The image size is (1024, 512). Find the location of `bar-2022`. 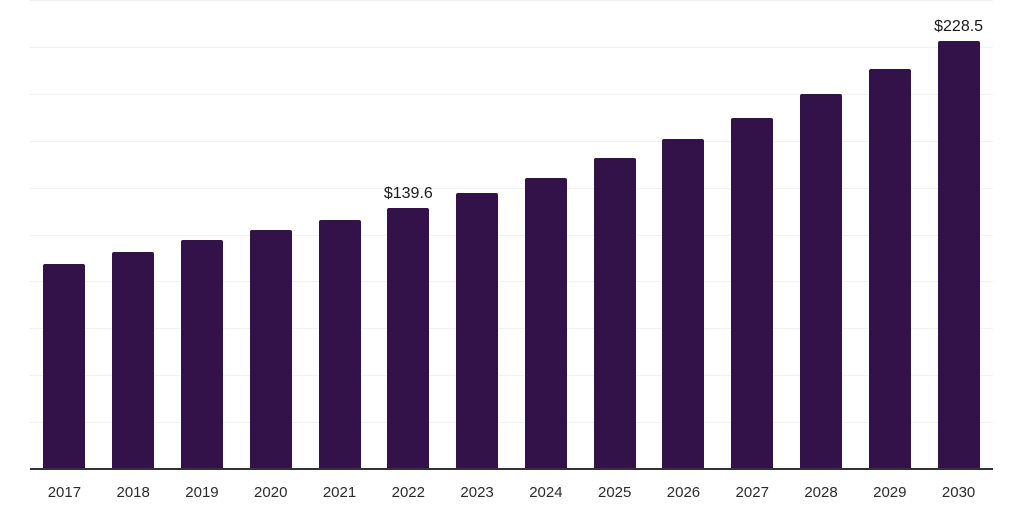

bar-2022 is located at coordinates (408, 339).